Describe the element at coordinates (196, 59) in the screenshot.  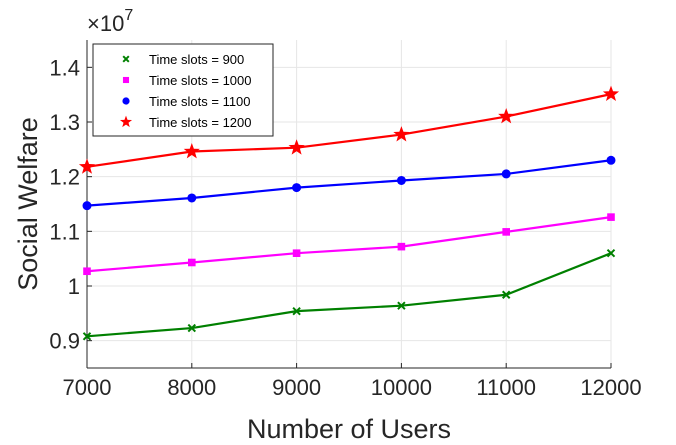
I see `legend-label: Time slots = 900` at that location.